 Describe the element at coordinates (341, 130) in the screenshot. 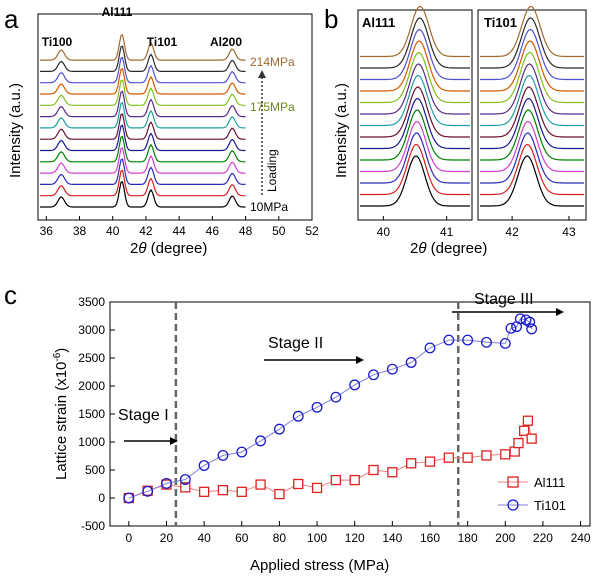

I see `panel-b-ylabel: Intensity (a.u.)` at that location.